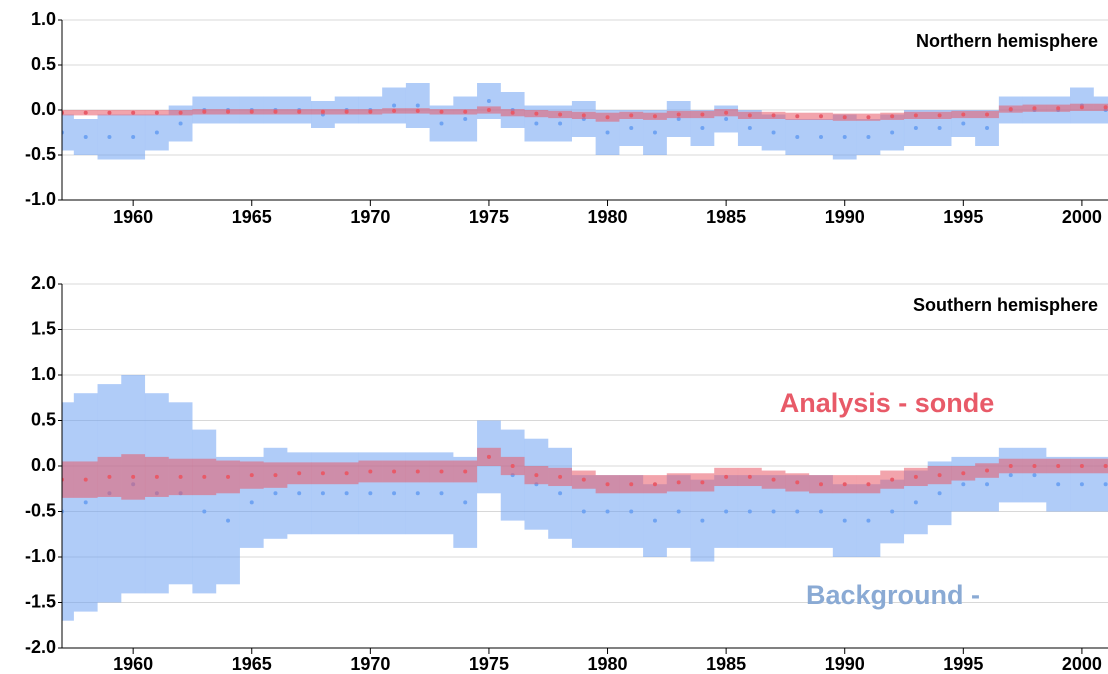 Image resolution: width=1108 pixels, height=674 pixels. I want to click on x-tick-label: 1965, so click(252, 664).